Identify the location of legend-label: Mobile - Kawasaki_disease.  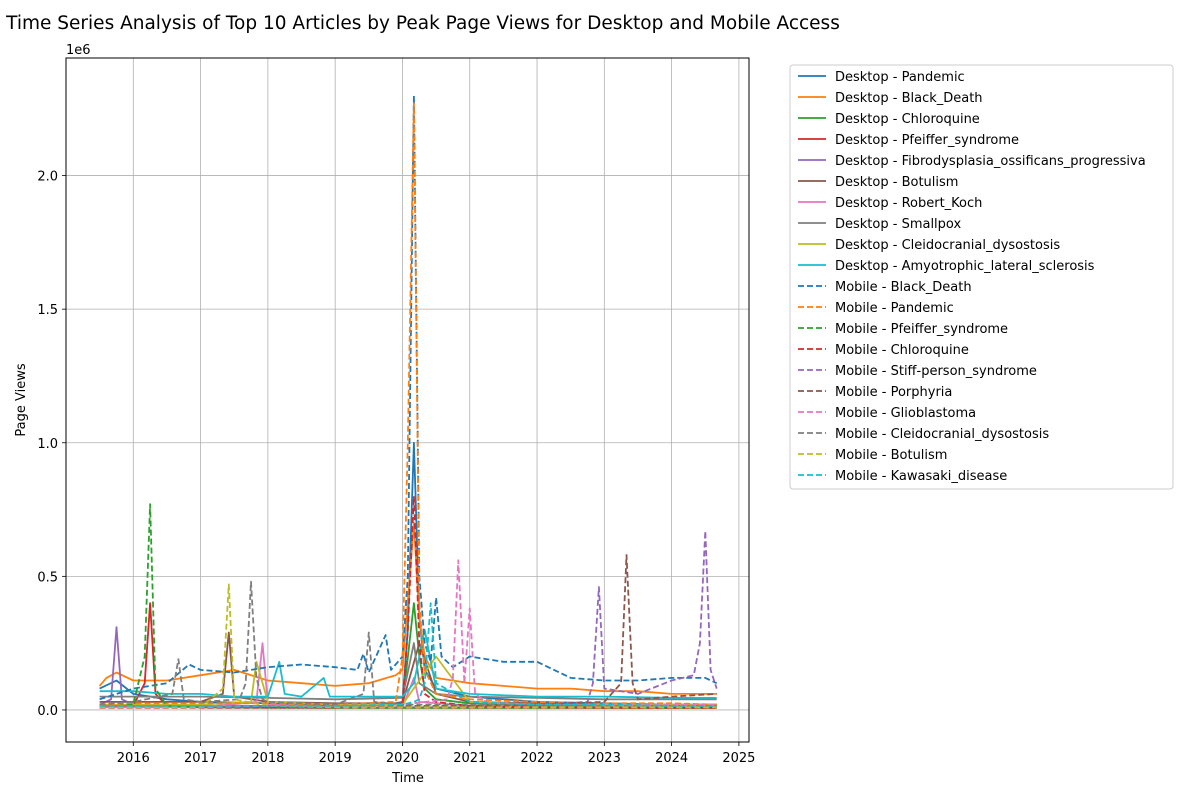
(921, 476).